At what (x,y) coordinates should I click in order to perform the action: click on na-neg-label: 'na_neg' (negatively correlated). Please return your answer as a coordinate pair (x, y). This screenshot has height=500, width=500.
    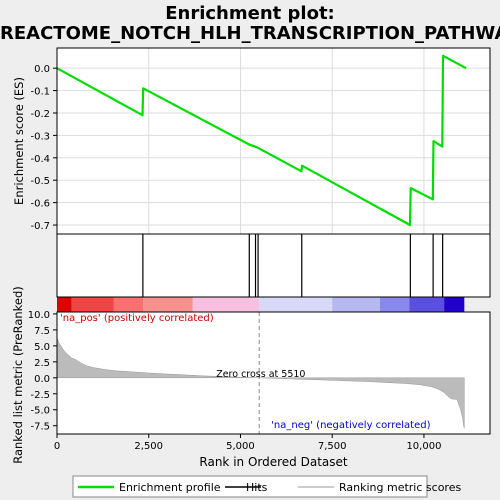
    Looking at the image, I should click on (350, 425).